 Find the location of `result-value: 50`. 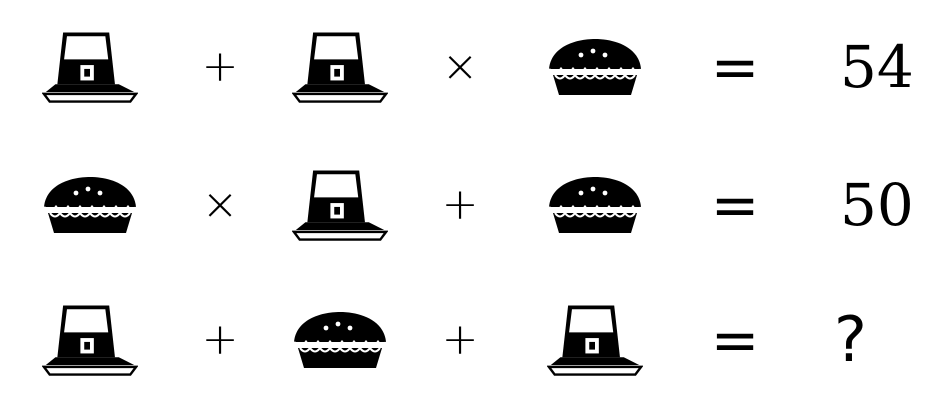

result-value: 50 is located at coordinates (877, 205).